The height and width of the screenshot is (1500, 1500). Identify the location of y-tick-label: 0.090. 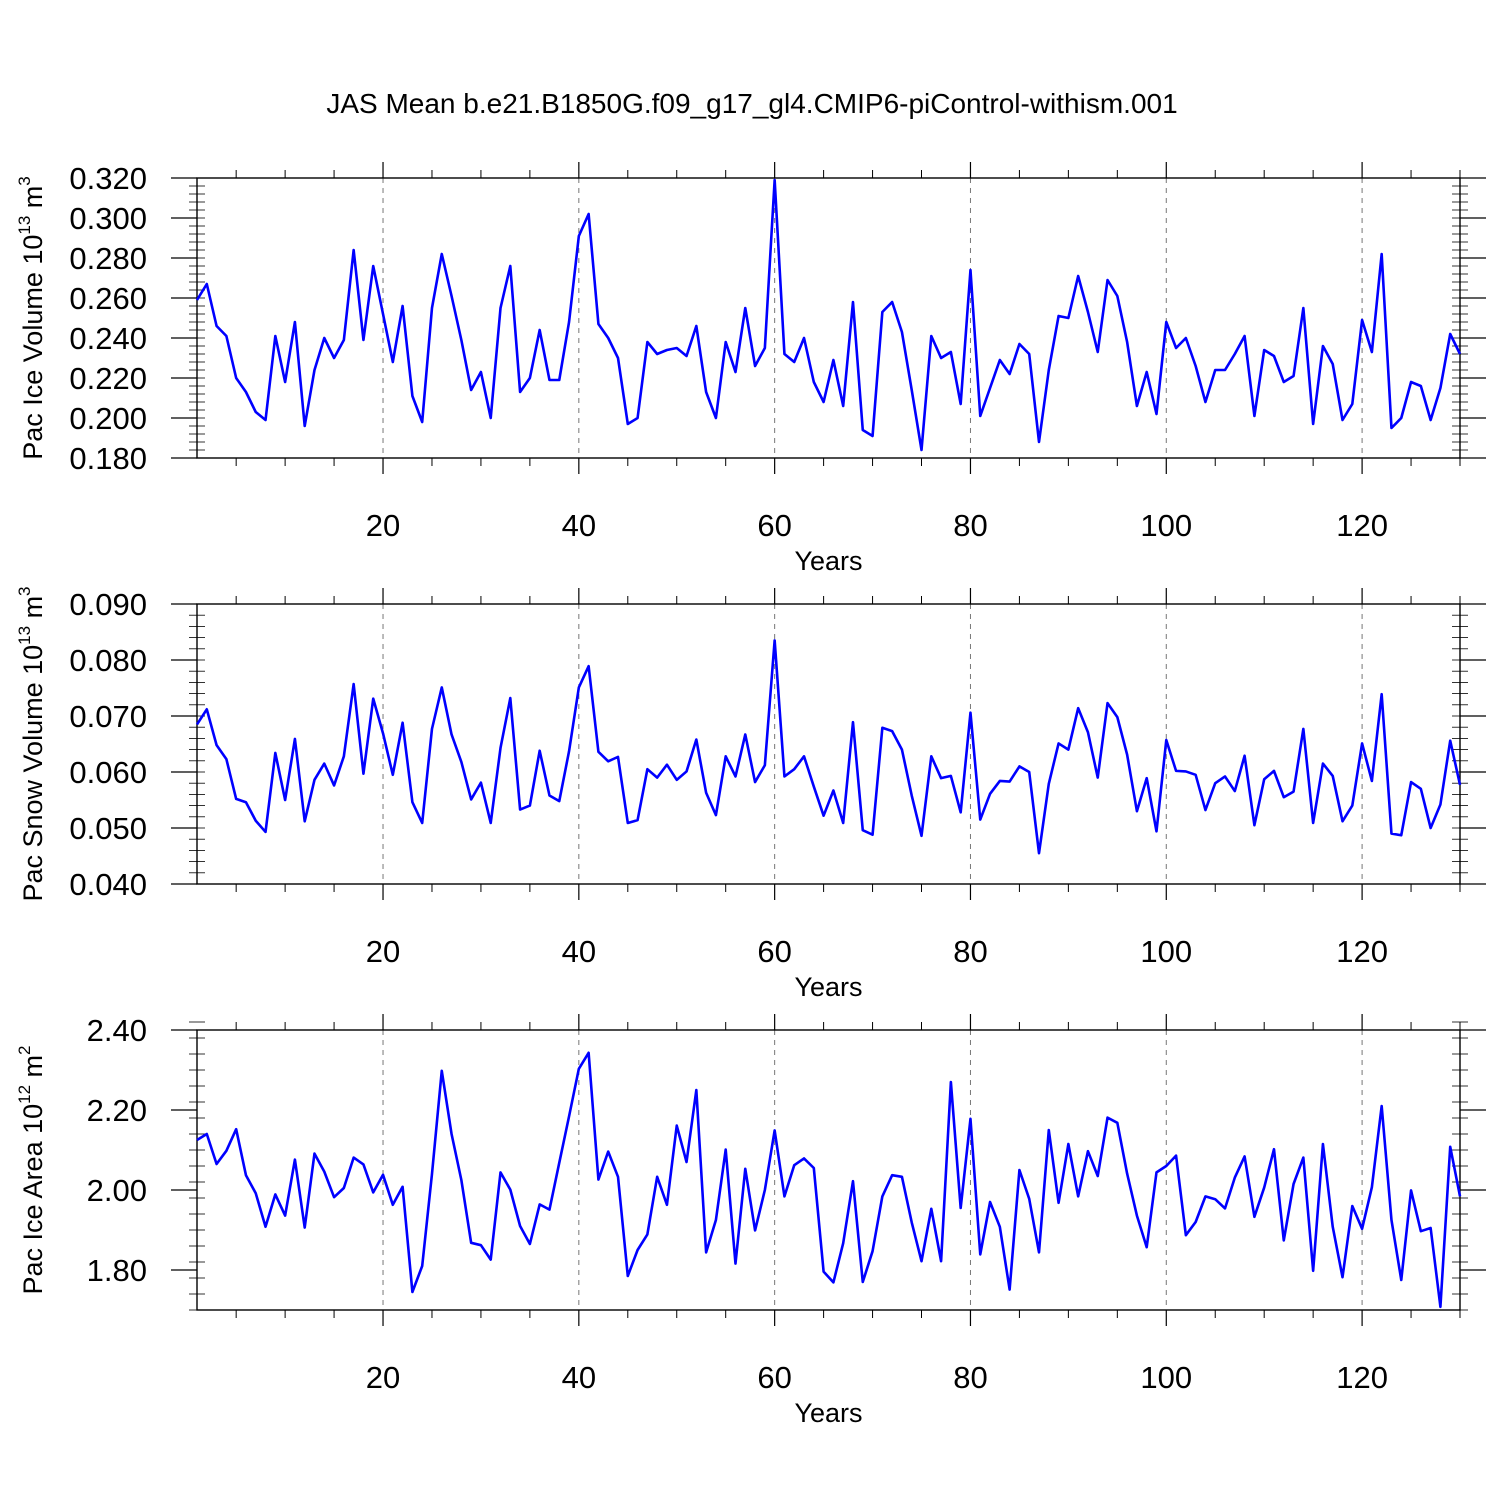
(108, 604).